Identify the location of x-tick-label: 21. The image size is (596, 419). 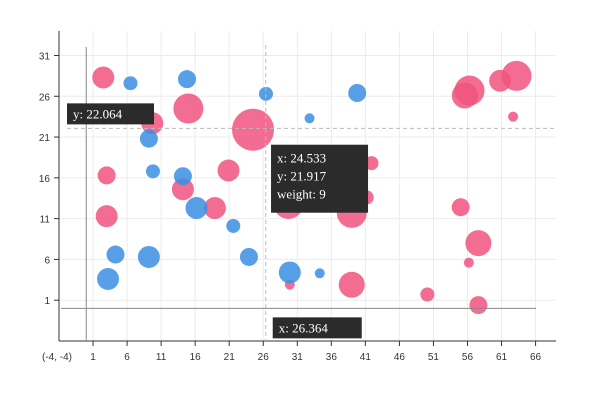
(230, 357).